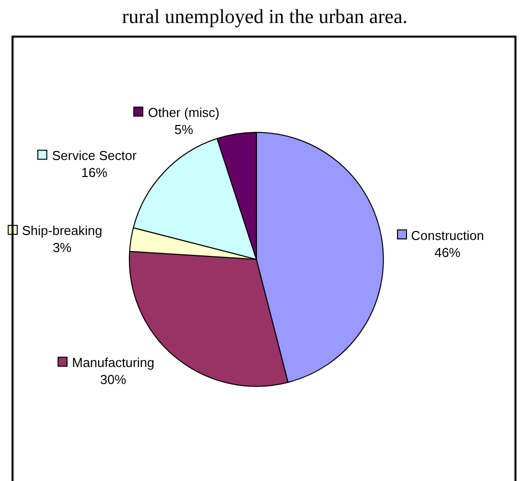  Describe the element at coordinates (265, 17) in the screenshot. I see `chart-title: rural unemployed in the urban area.` at that location.